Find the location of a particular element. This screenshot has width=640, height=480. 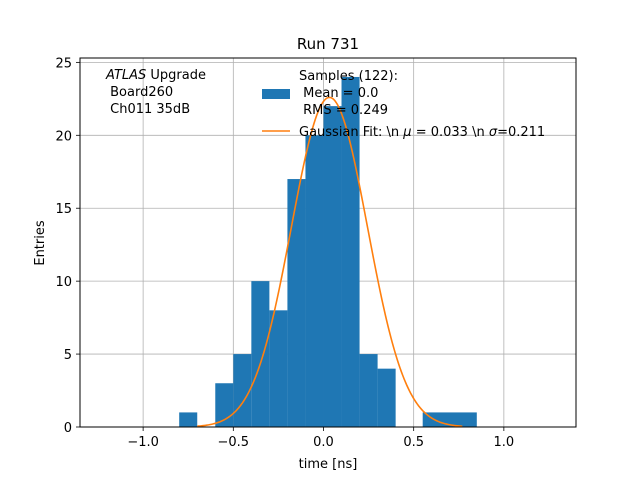

fit-label-mu: μ is located at coordinates (406, 132).